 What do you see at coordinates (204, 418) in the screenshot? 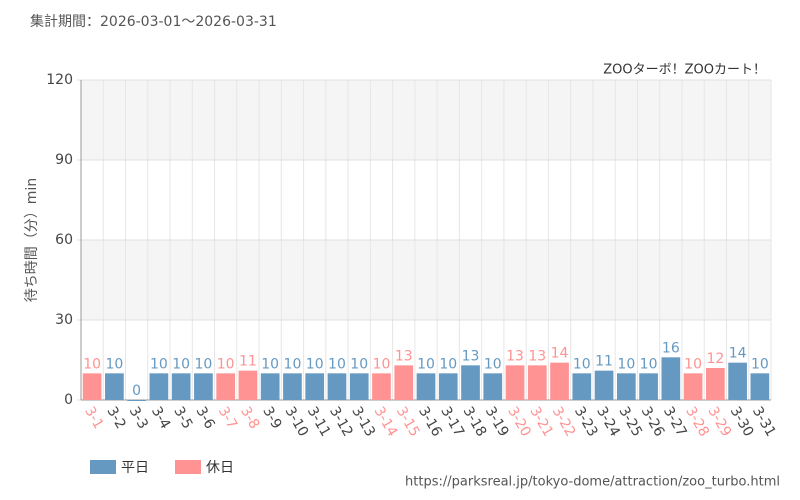
I see `x-tick-label: 3-6` at bounding box center [204, 418].